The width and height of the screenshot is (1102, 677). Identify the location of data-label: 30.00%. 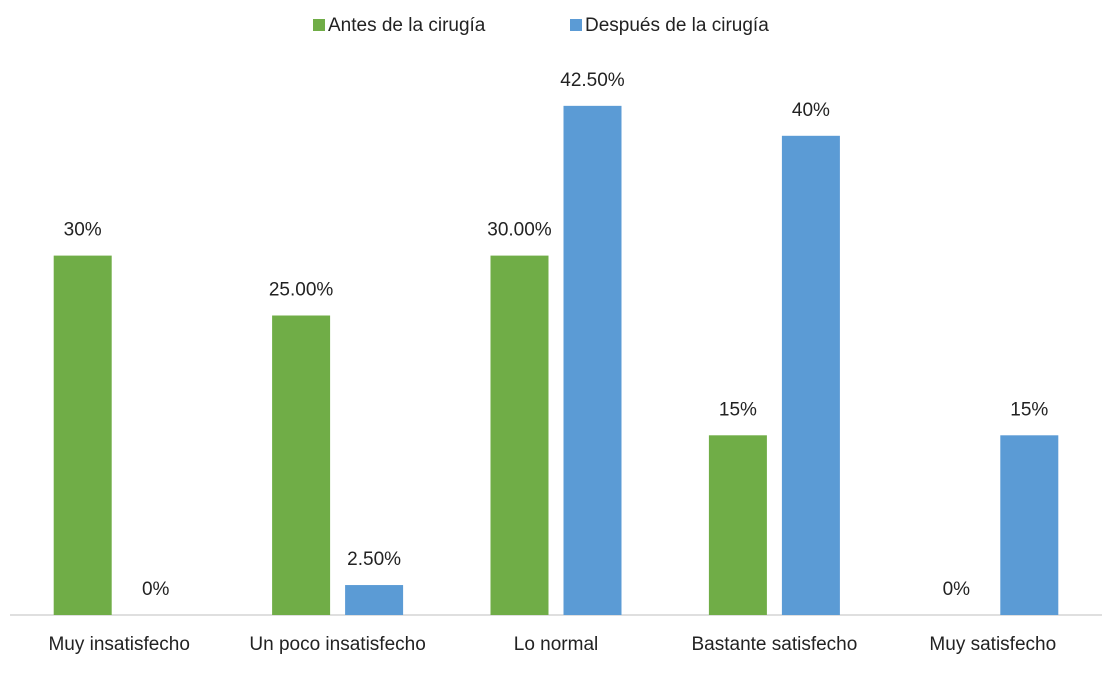
(519, 230).